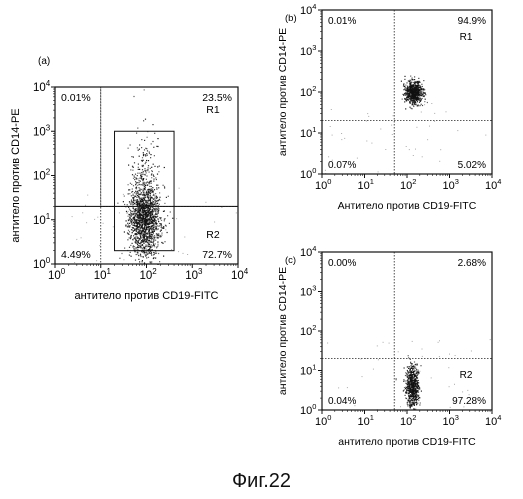 This screenshot has height=499, width=523. I want to click on x-tick-exponent: 1, so click(109, 271).